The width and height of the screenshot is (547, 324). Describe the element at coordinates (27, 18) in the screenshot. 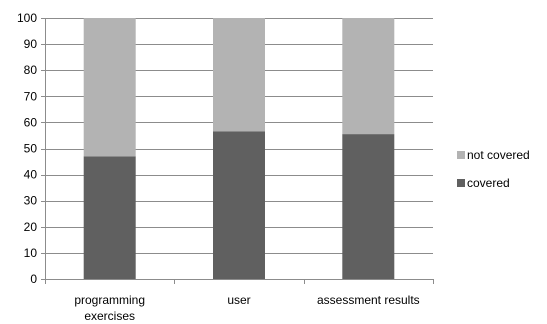

I see `y-tick-label: 100` at that location.